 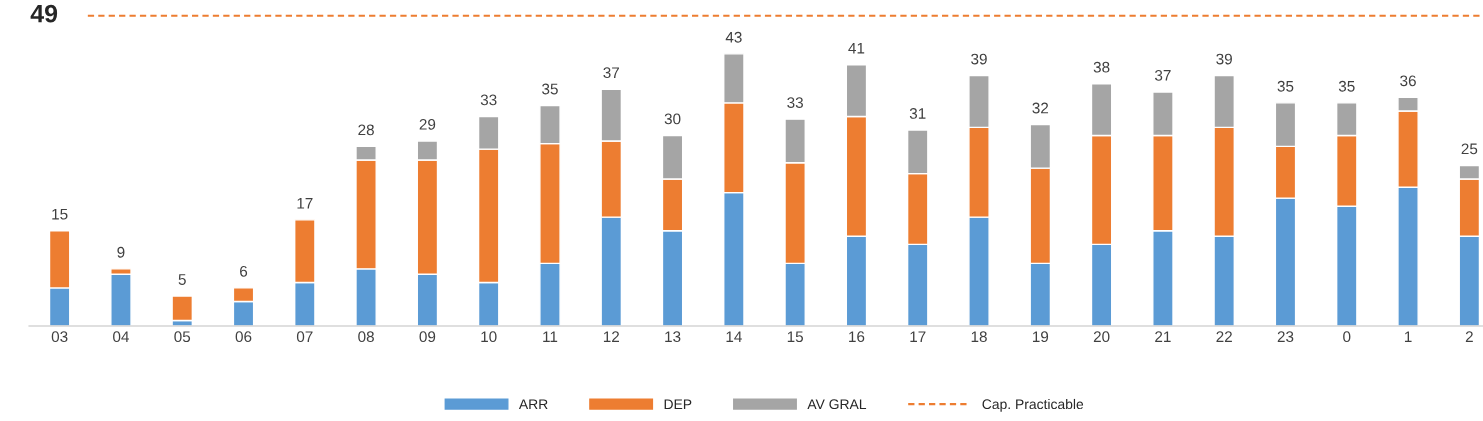 What do you see at coordinates (673, 337) in the screenshot?
I see `x-tick-label: 13` at bounding box center [673, 337].